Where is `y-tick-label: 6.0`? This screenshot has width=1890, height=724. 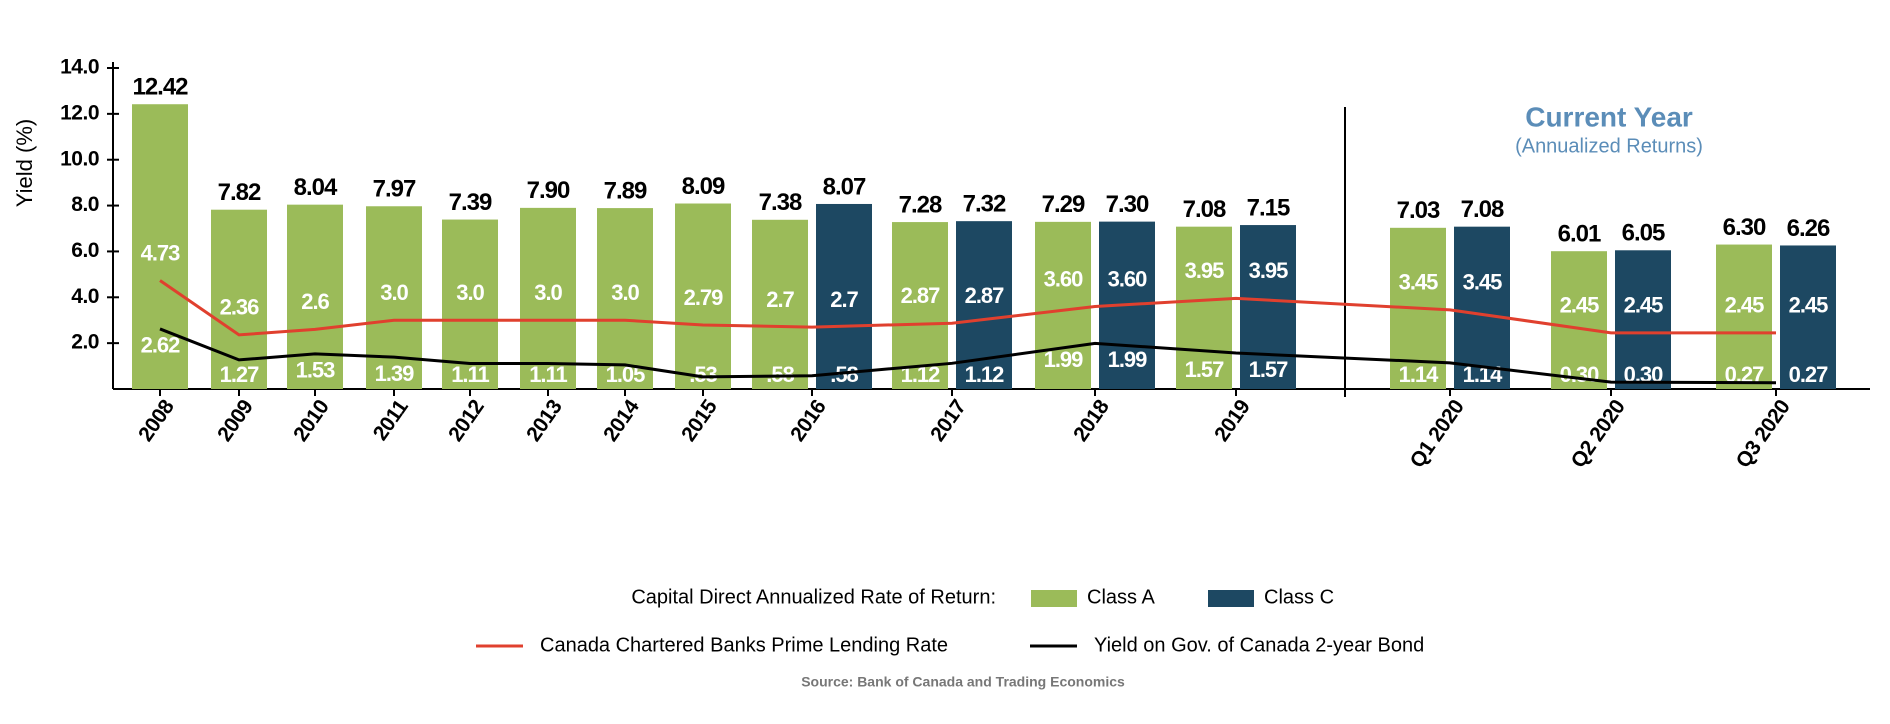 y-tick-label: 6.0 is located at coordinates (85, 250).